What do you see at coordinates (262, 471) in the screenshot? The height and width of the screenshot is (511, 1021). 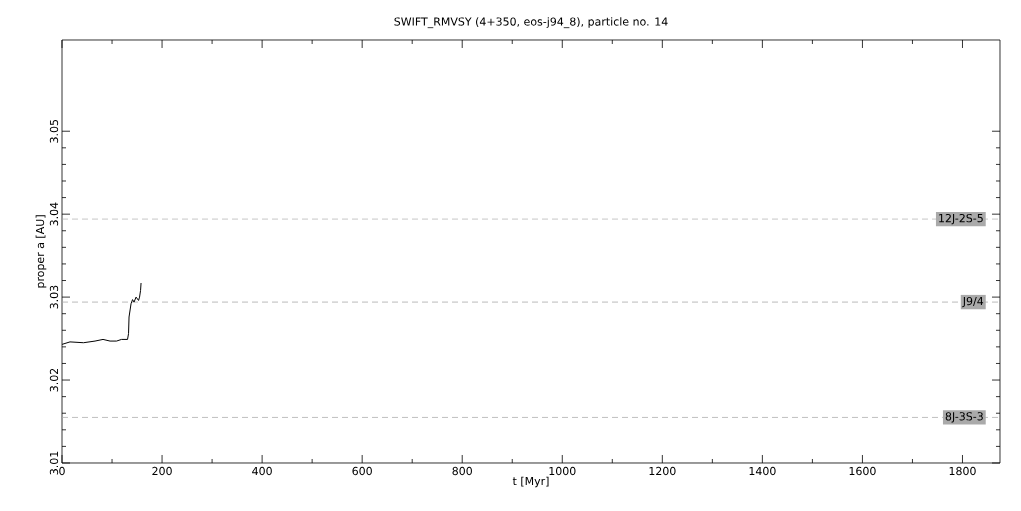 I see `x-tick-label: 400` at bounding box center [262, 471].